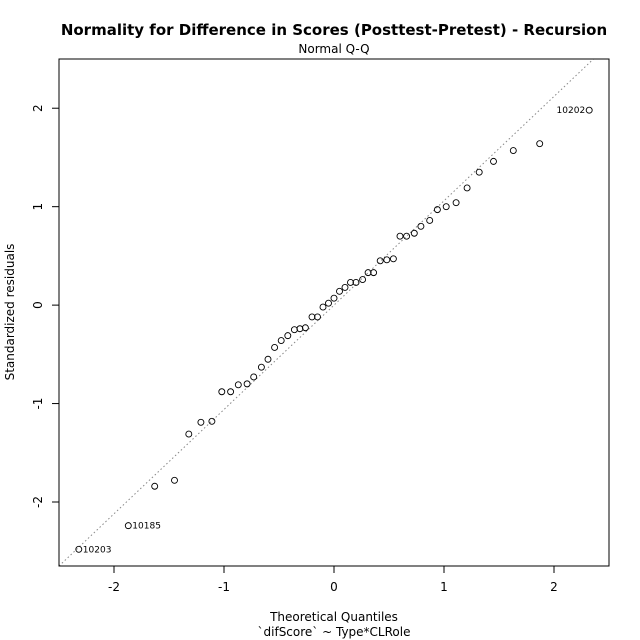  What do you see at coordinates (38, 207) in the screenshot?
I see `y-tick-label: 1` at bounding box center [38, 207].